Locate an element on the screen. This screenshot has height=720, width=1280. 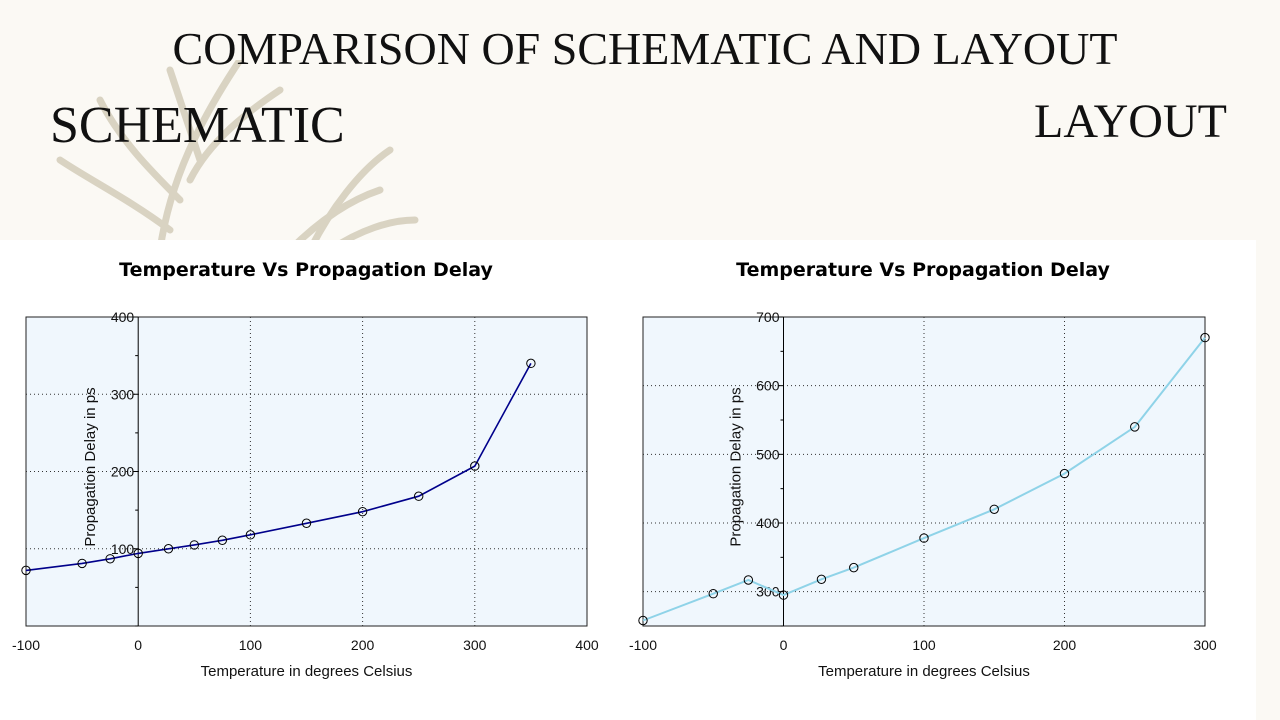
x-tick-label: 400 is located at coordinates (587, 645).